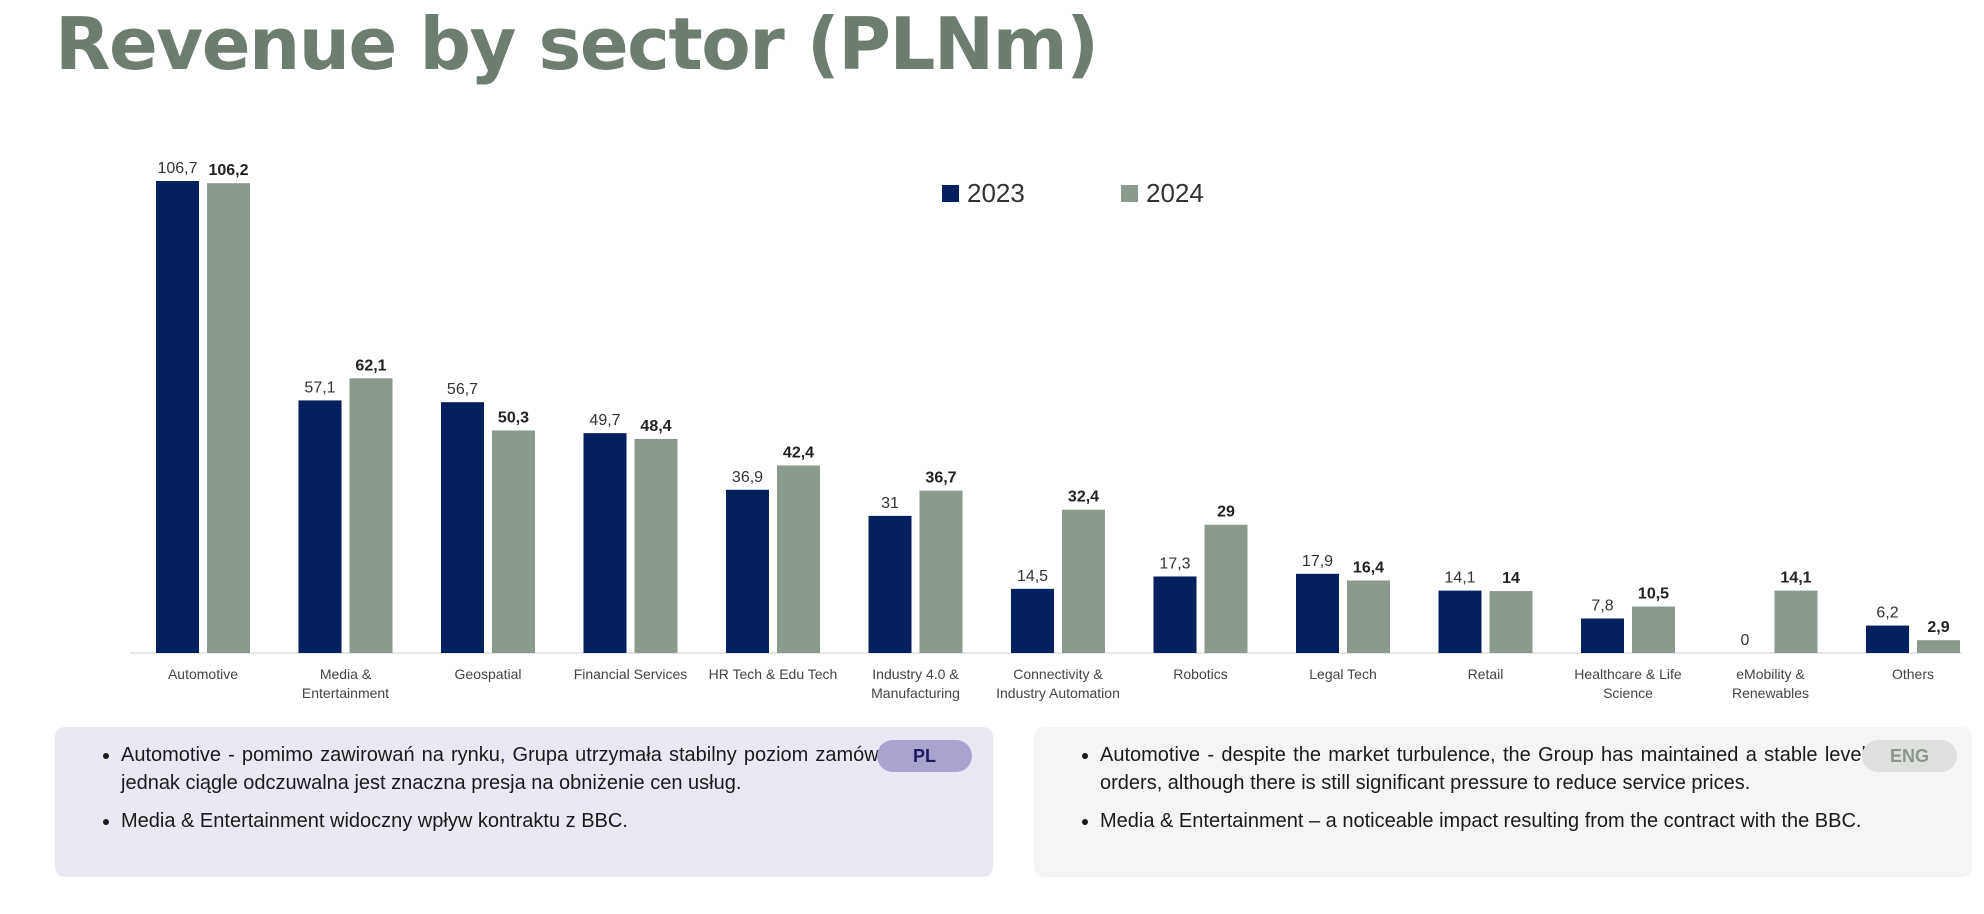 This screenshot has height=914, width=1984. Describe the element at coordinates (345, 683) in the screenshot. I see `category-tick-label: Media & Entertainment` at that location.